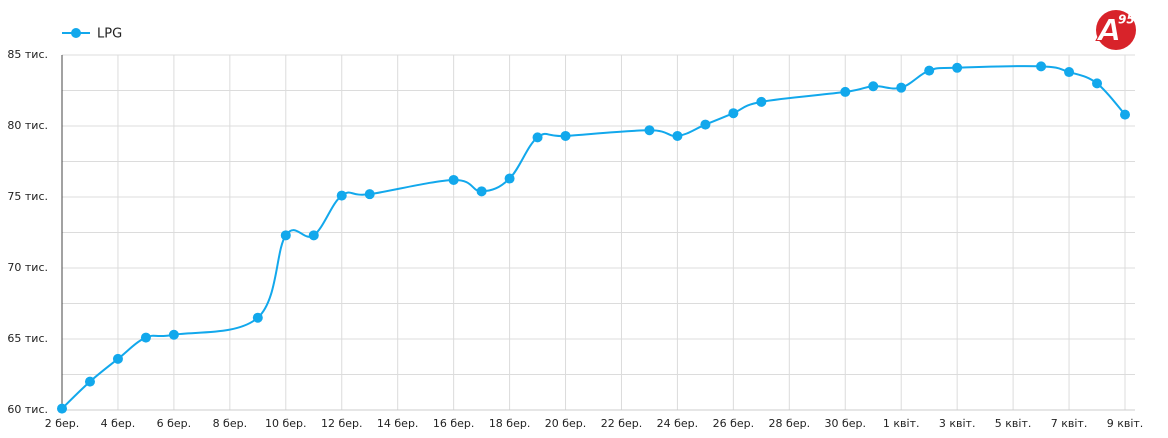  Describe the element at coordinates (790, 423) in the screenshot. I see `x-tick-label: 28 бер.` at that location.